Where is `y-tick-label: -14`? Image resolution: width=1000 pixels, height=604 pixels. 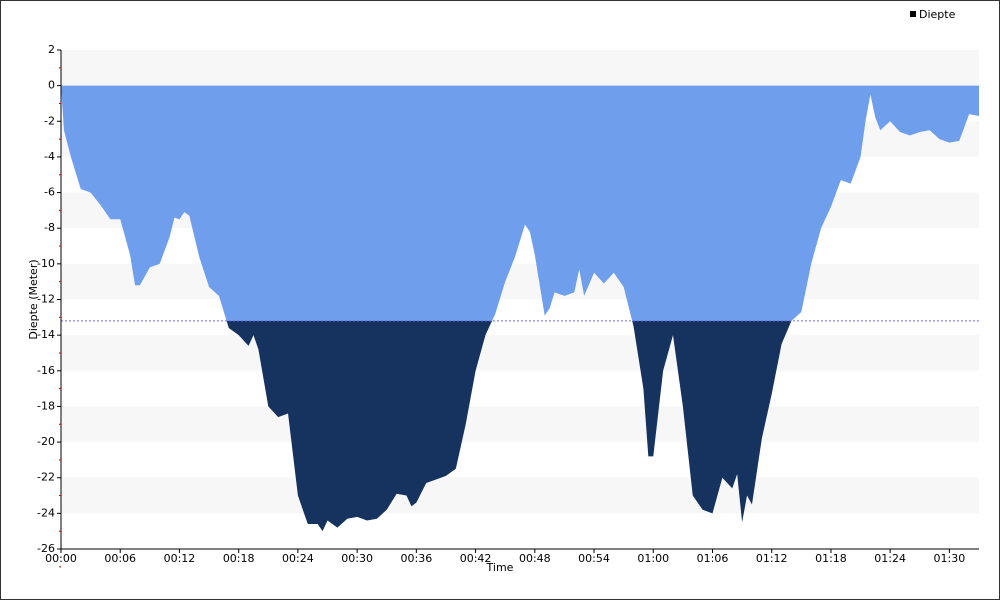
y-tick-label: -14 is located at coordinates (46, 334).